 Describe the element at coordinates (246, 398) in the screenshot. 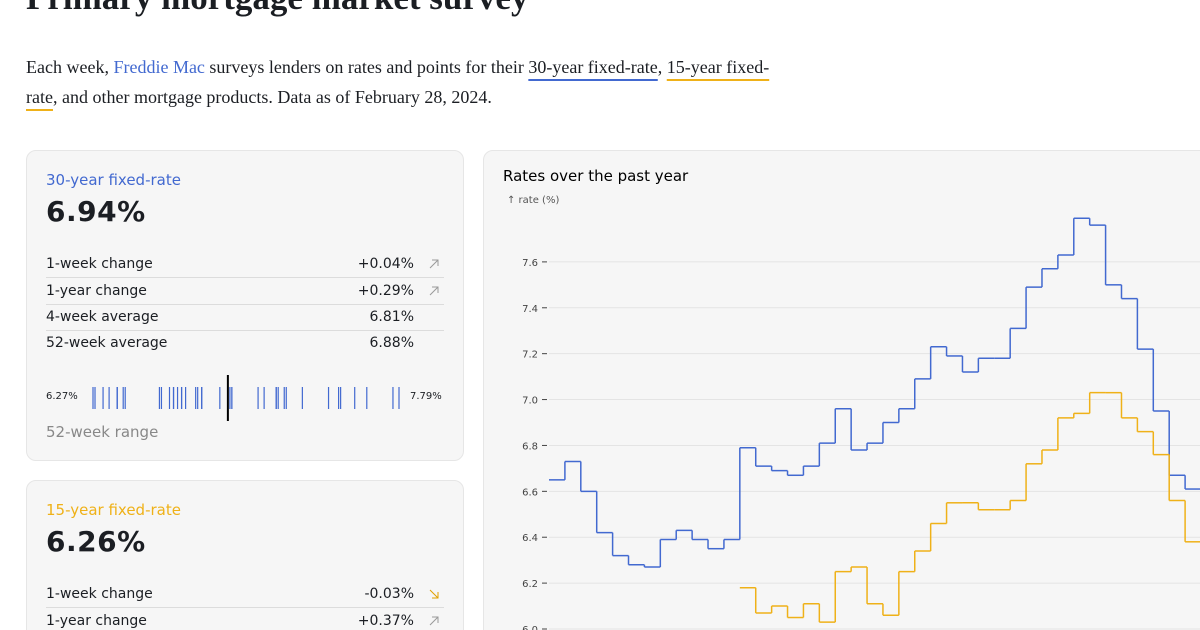

I see `range-strip` at that location.